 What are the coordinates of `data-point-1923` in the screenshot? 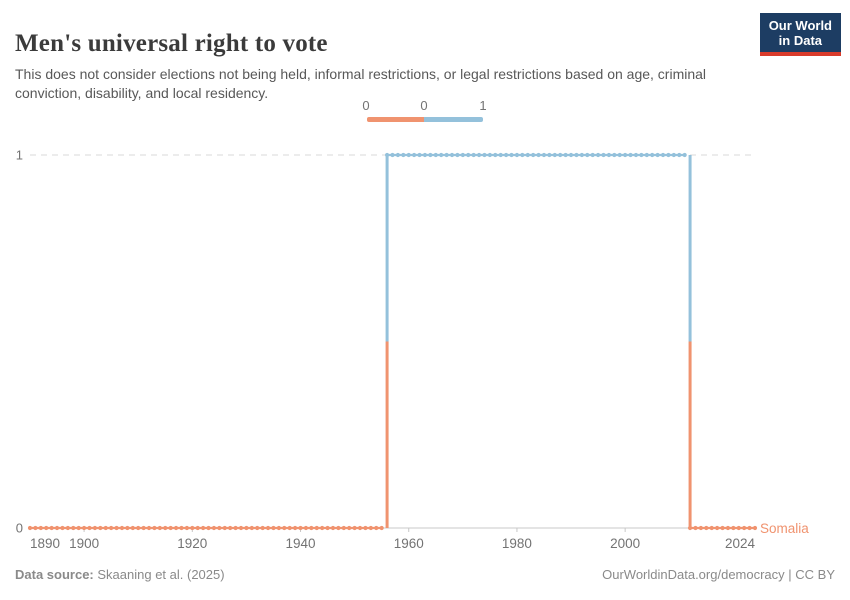 It's located at (208, 528).